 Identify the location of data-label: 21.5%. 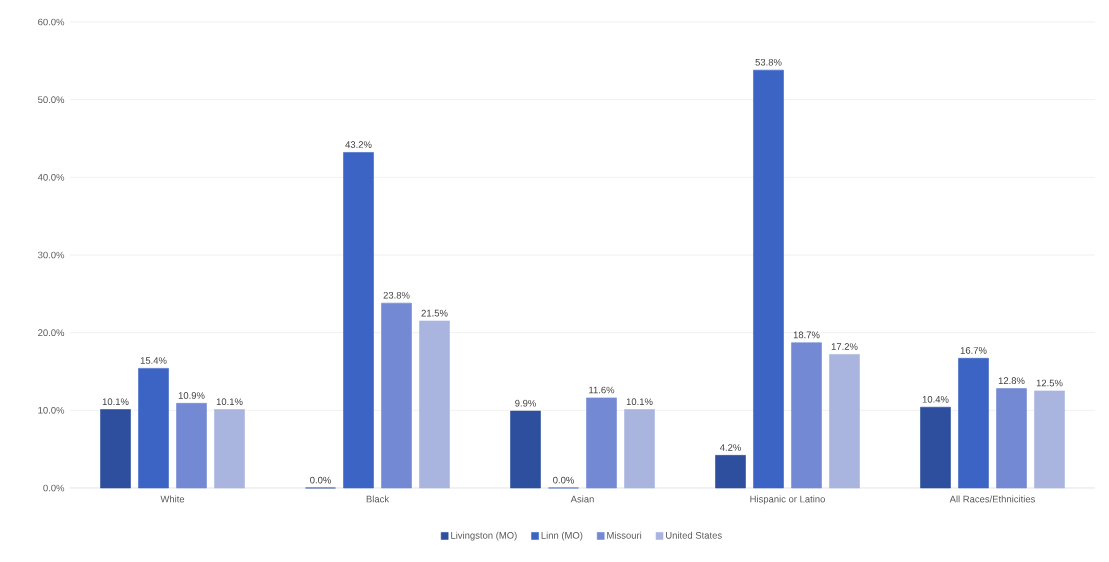
(434, 313).